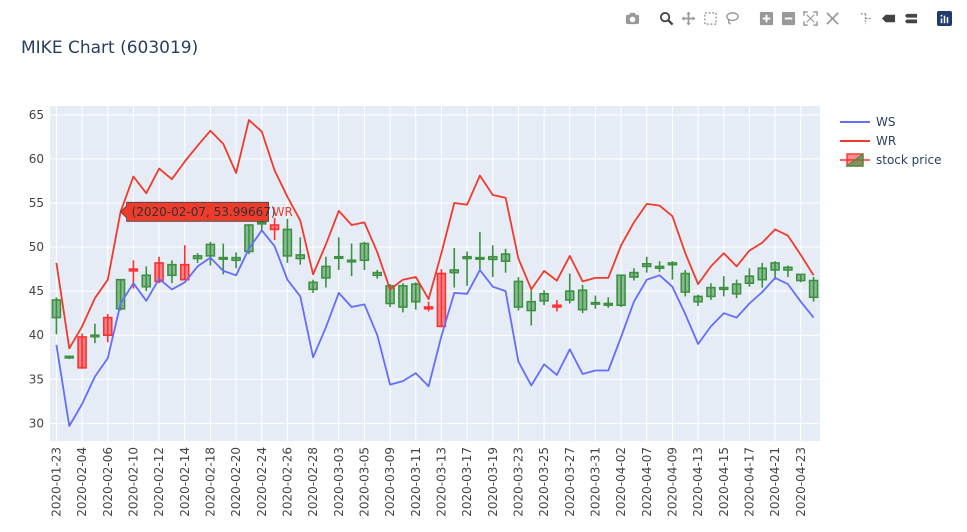 This screenshot has height=532, width=967. I want to click on pan-icon, so click(688, 18).